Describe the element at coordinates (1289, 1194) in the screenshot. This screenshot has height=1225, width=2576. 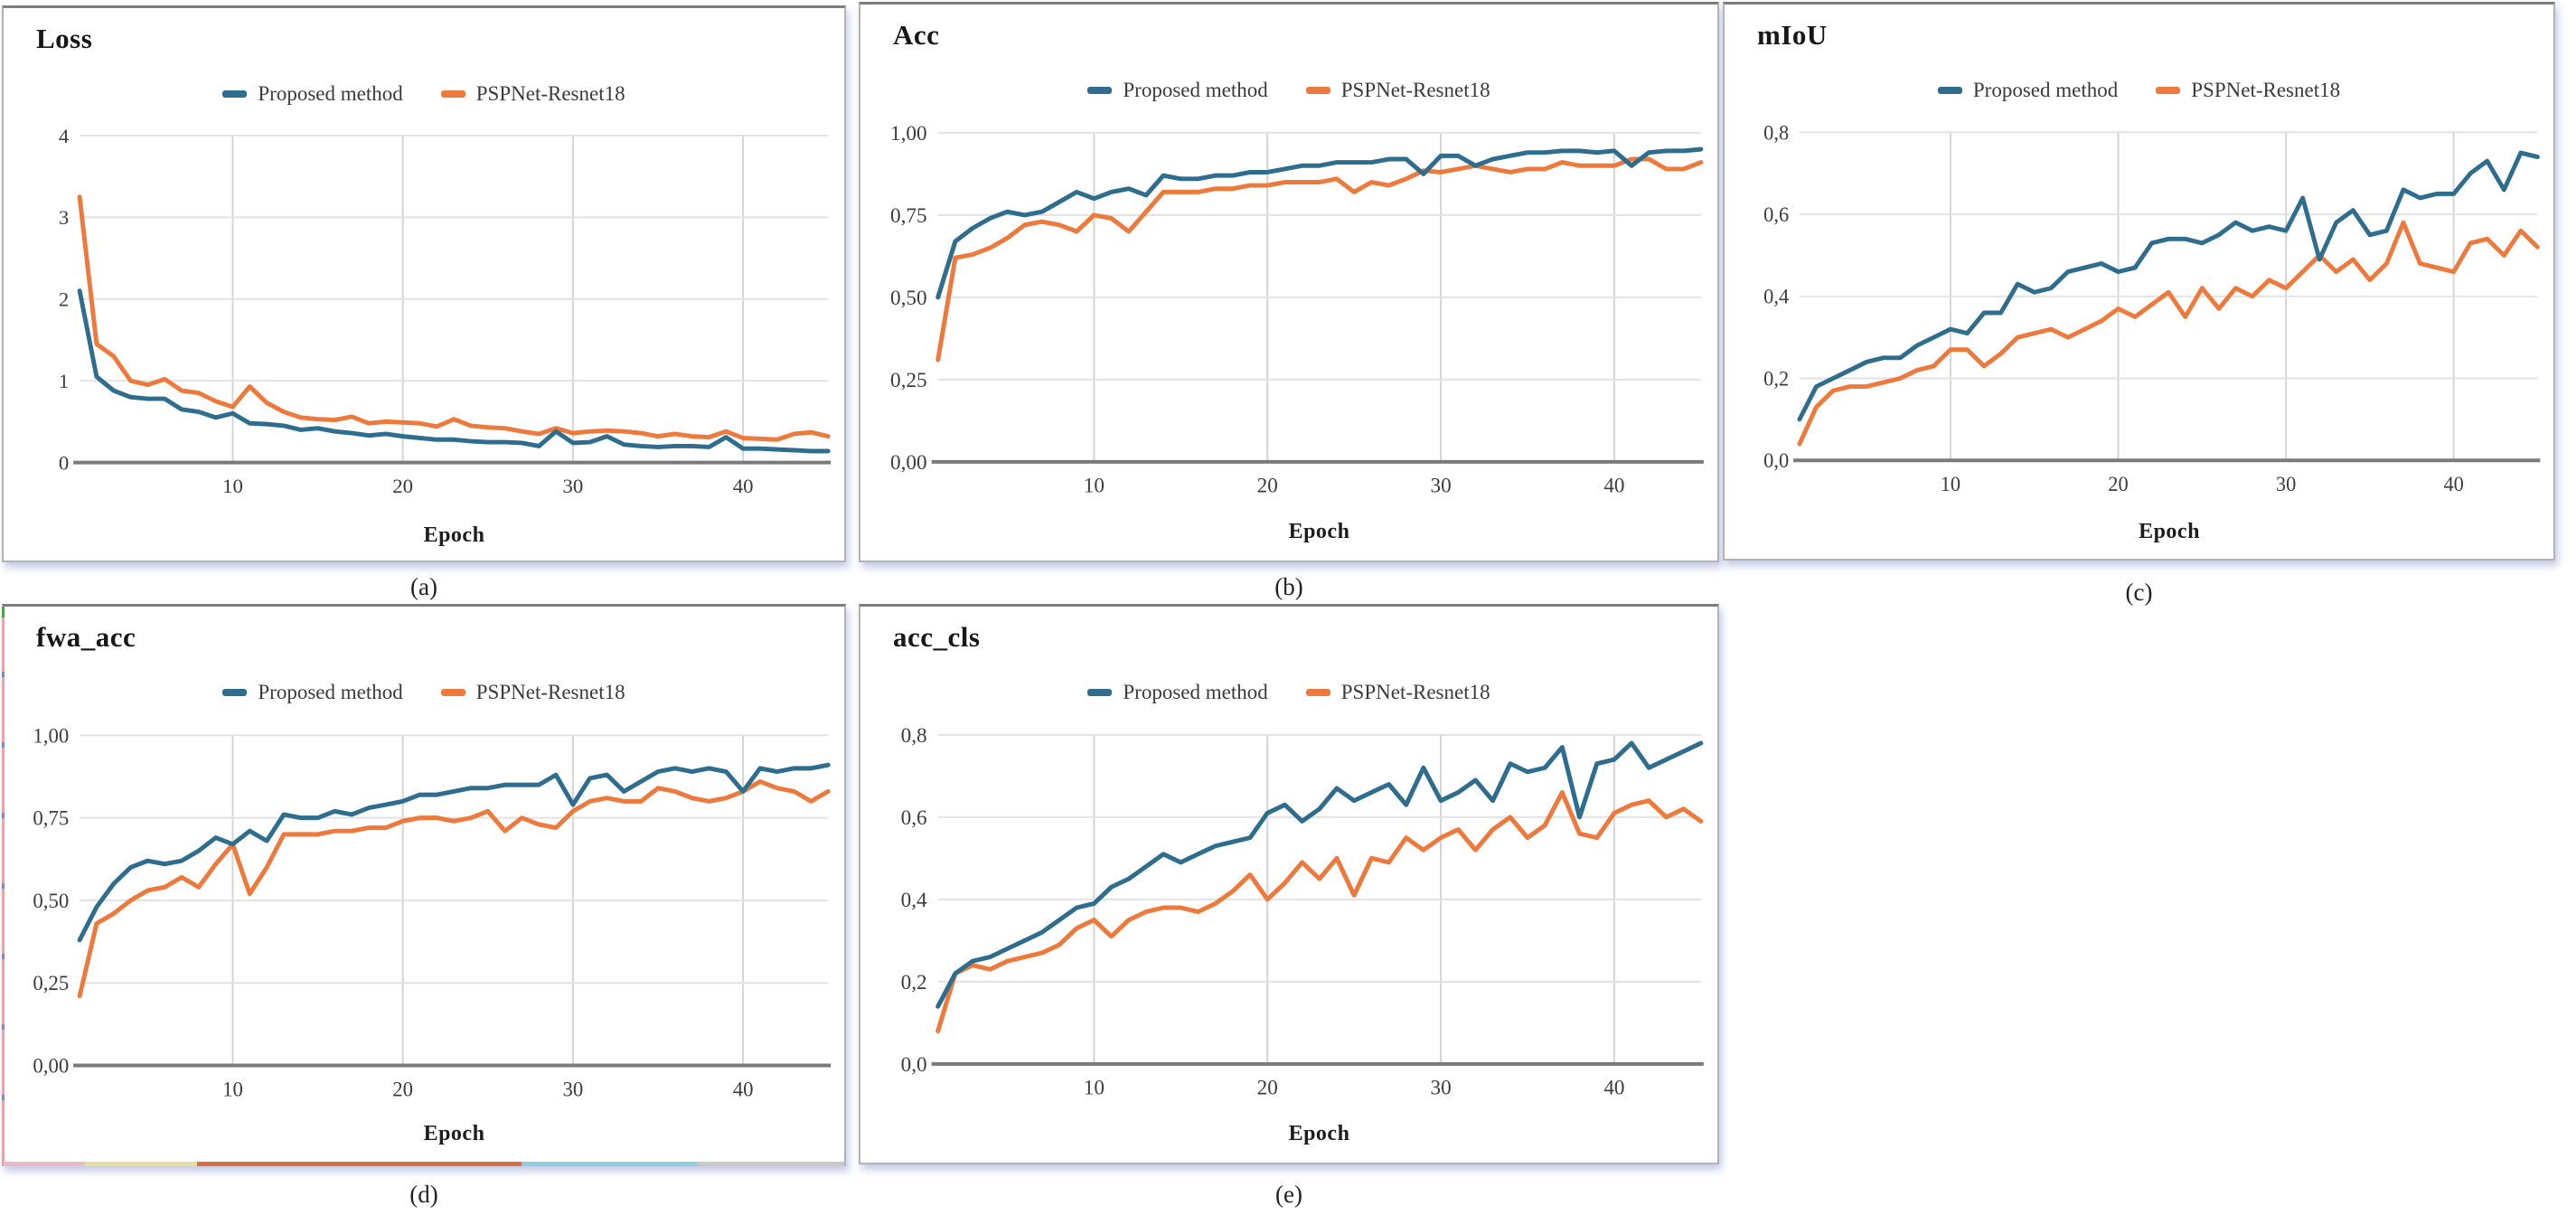
I see `subfigure-label-e: (e)` at that location.